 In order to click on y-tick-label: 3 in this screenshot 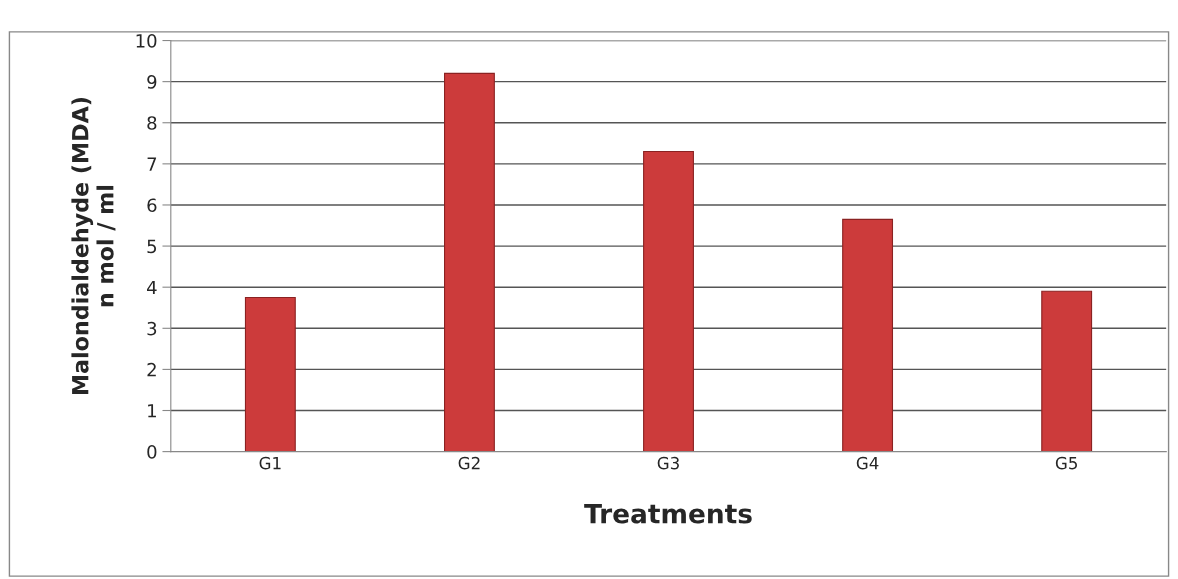, I will do `click(152, 328)`.